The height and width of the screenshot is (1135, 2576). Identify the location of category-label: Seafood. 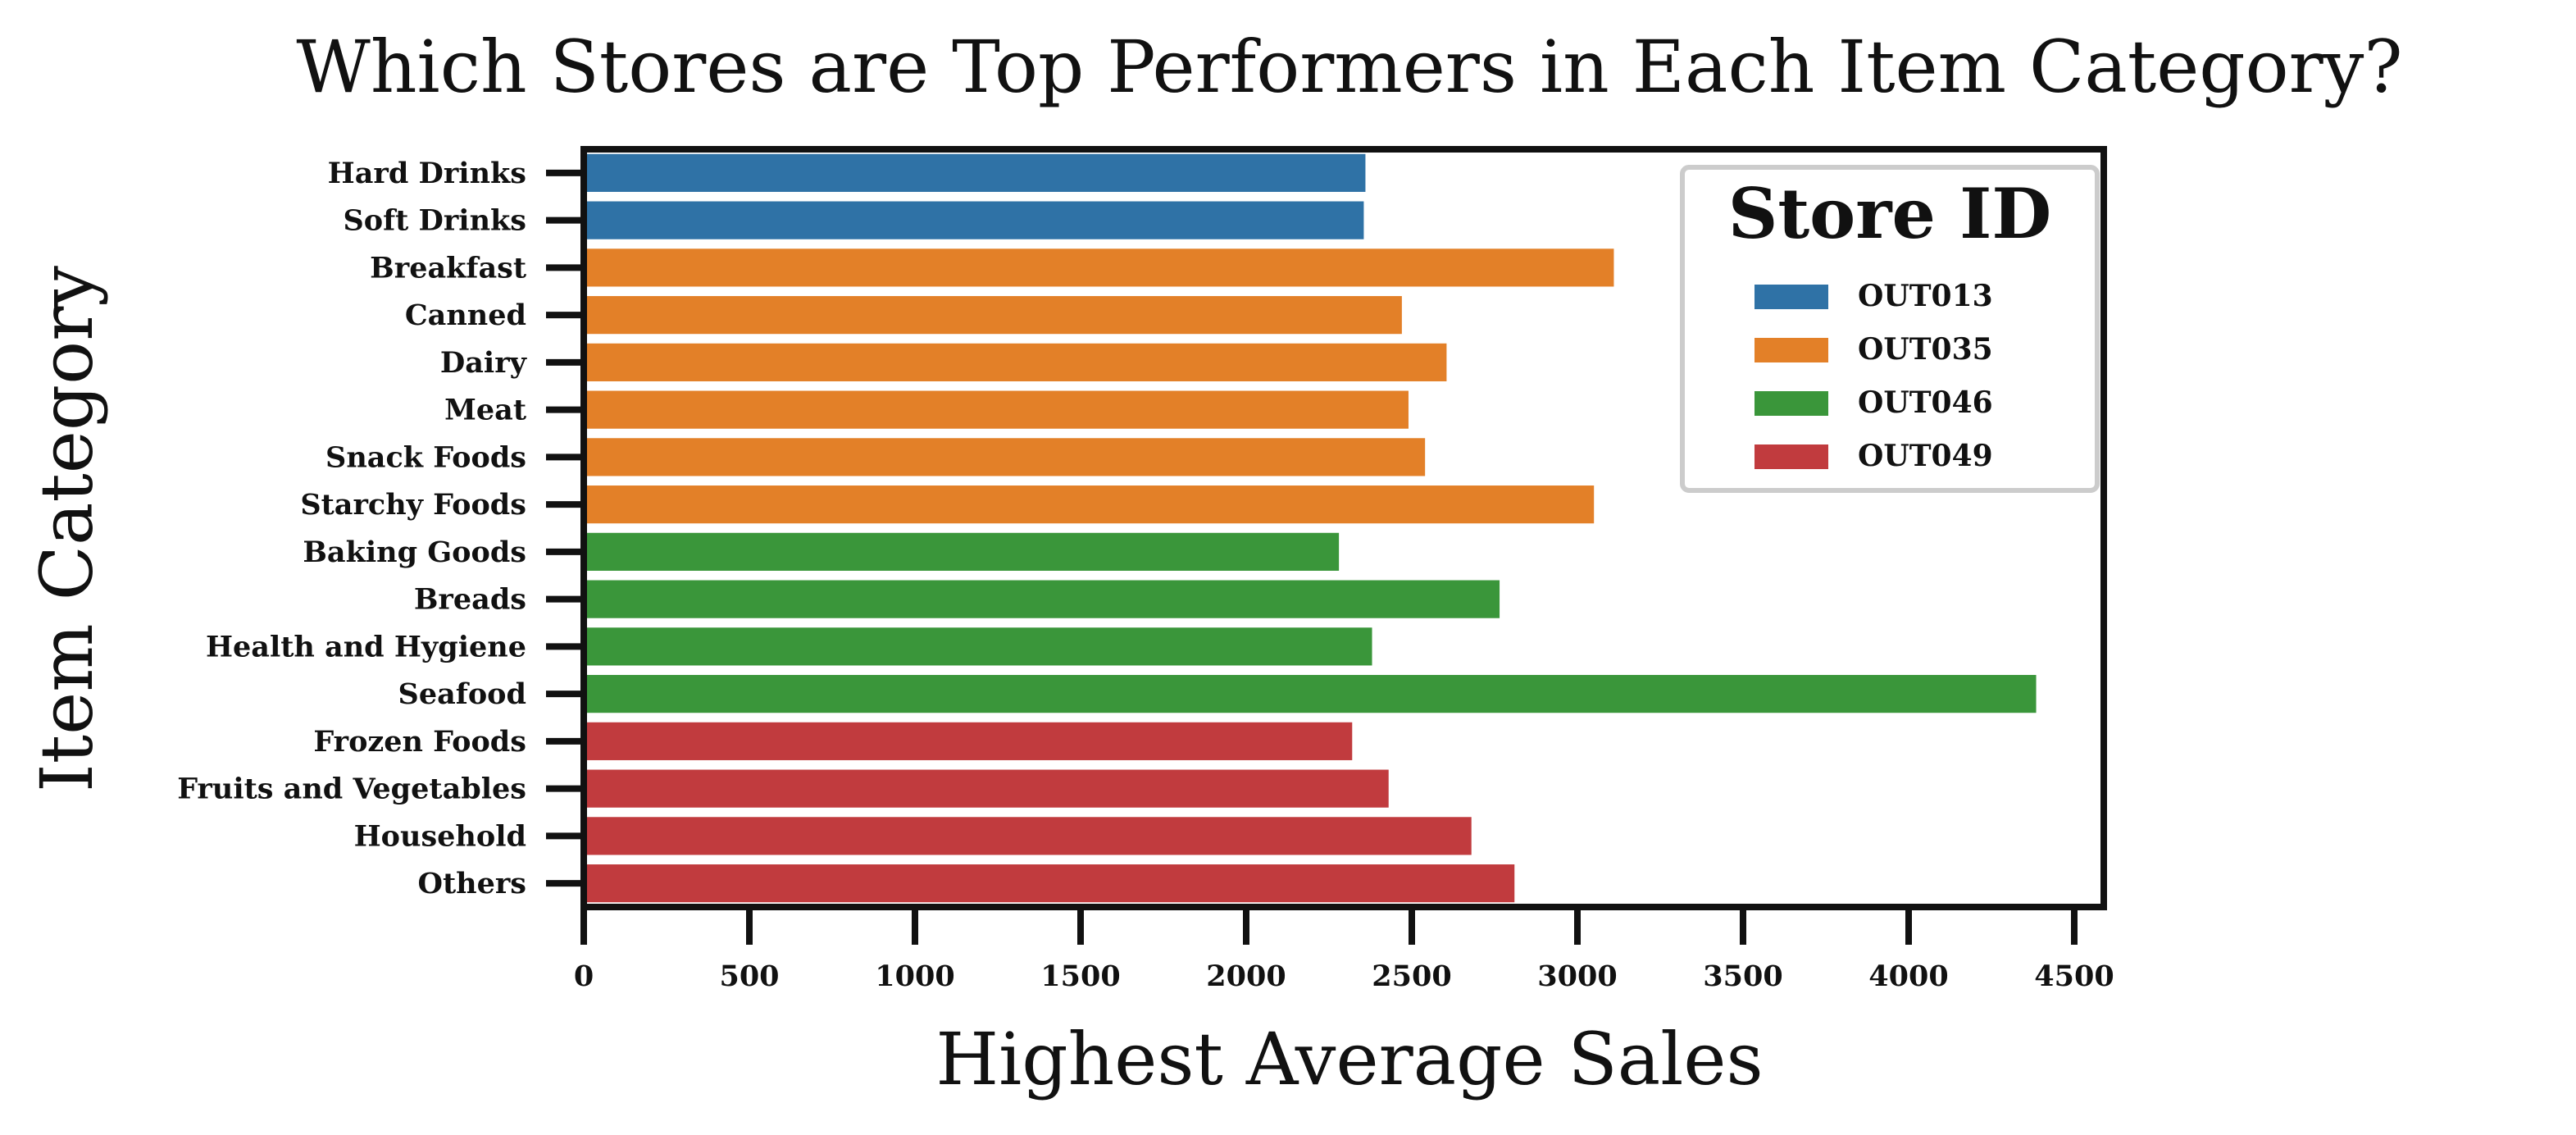
(462, 694).